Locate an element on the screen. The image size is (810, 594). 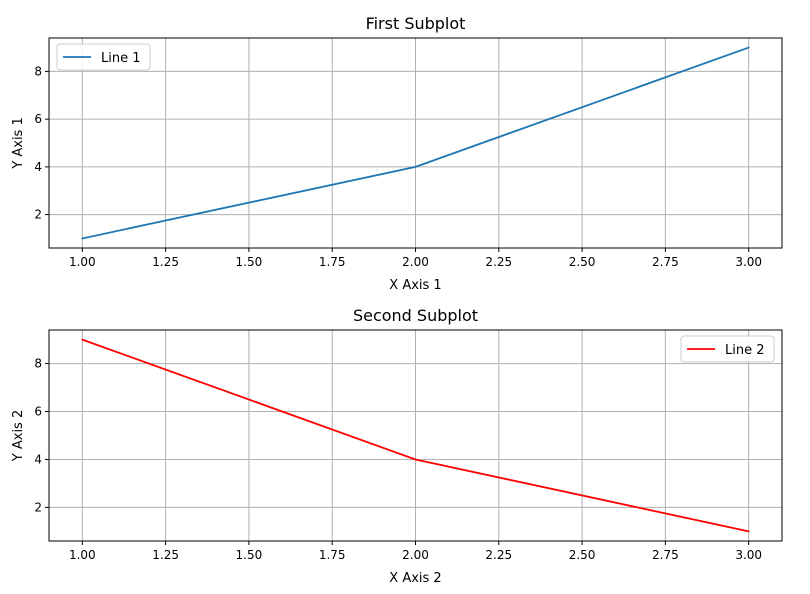
legend-label: Line 1 is located at coordinates (121, 58).